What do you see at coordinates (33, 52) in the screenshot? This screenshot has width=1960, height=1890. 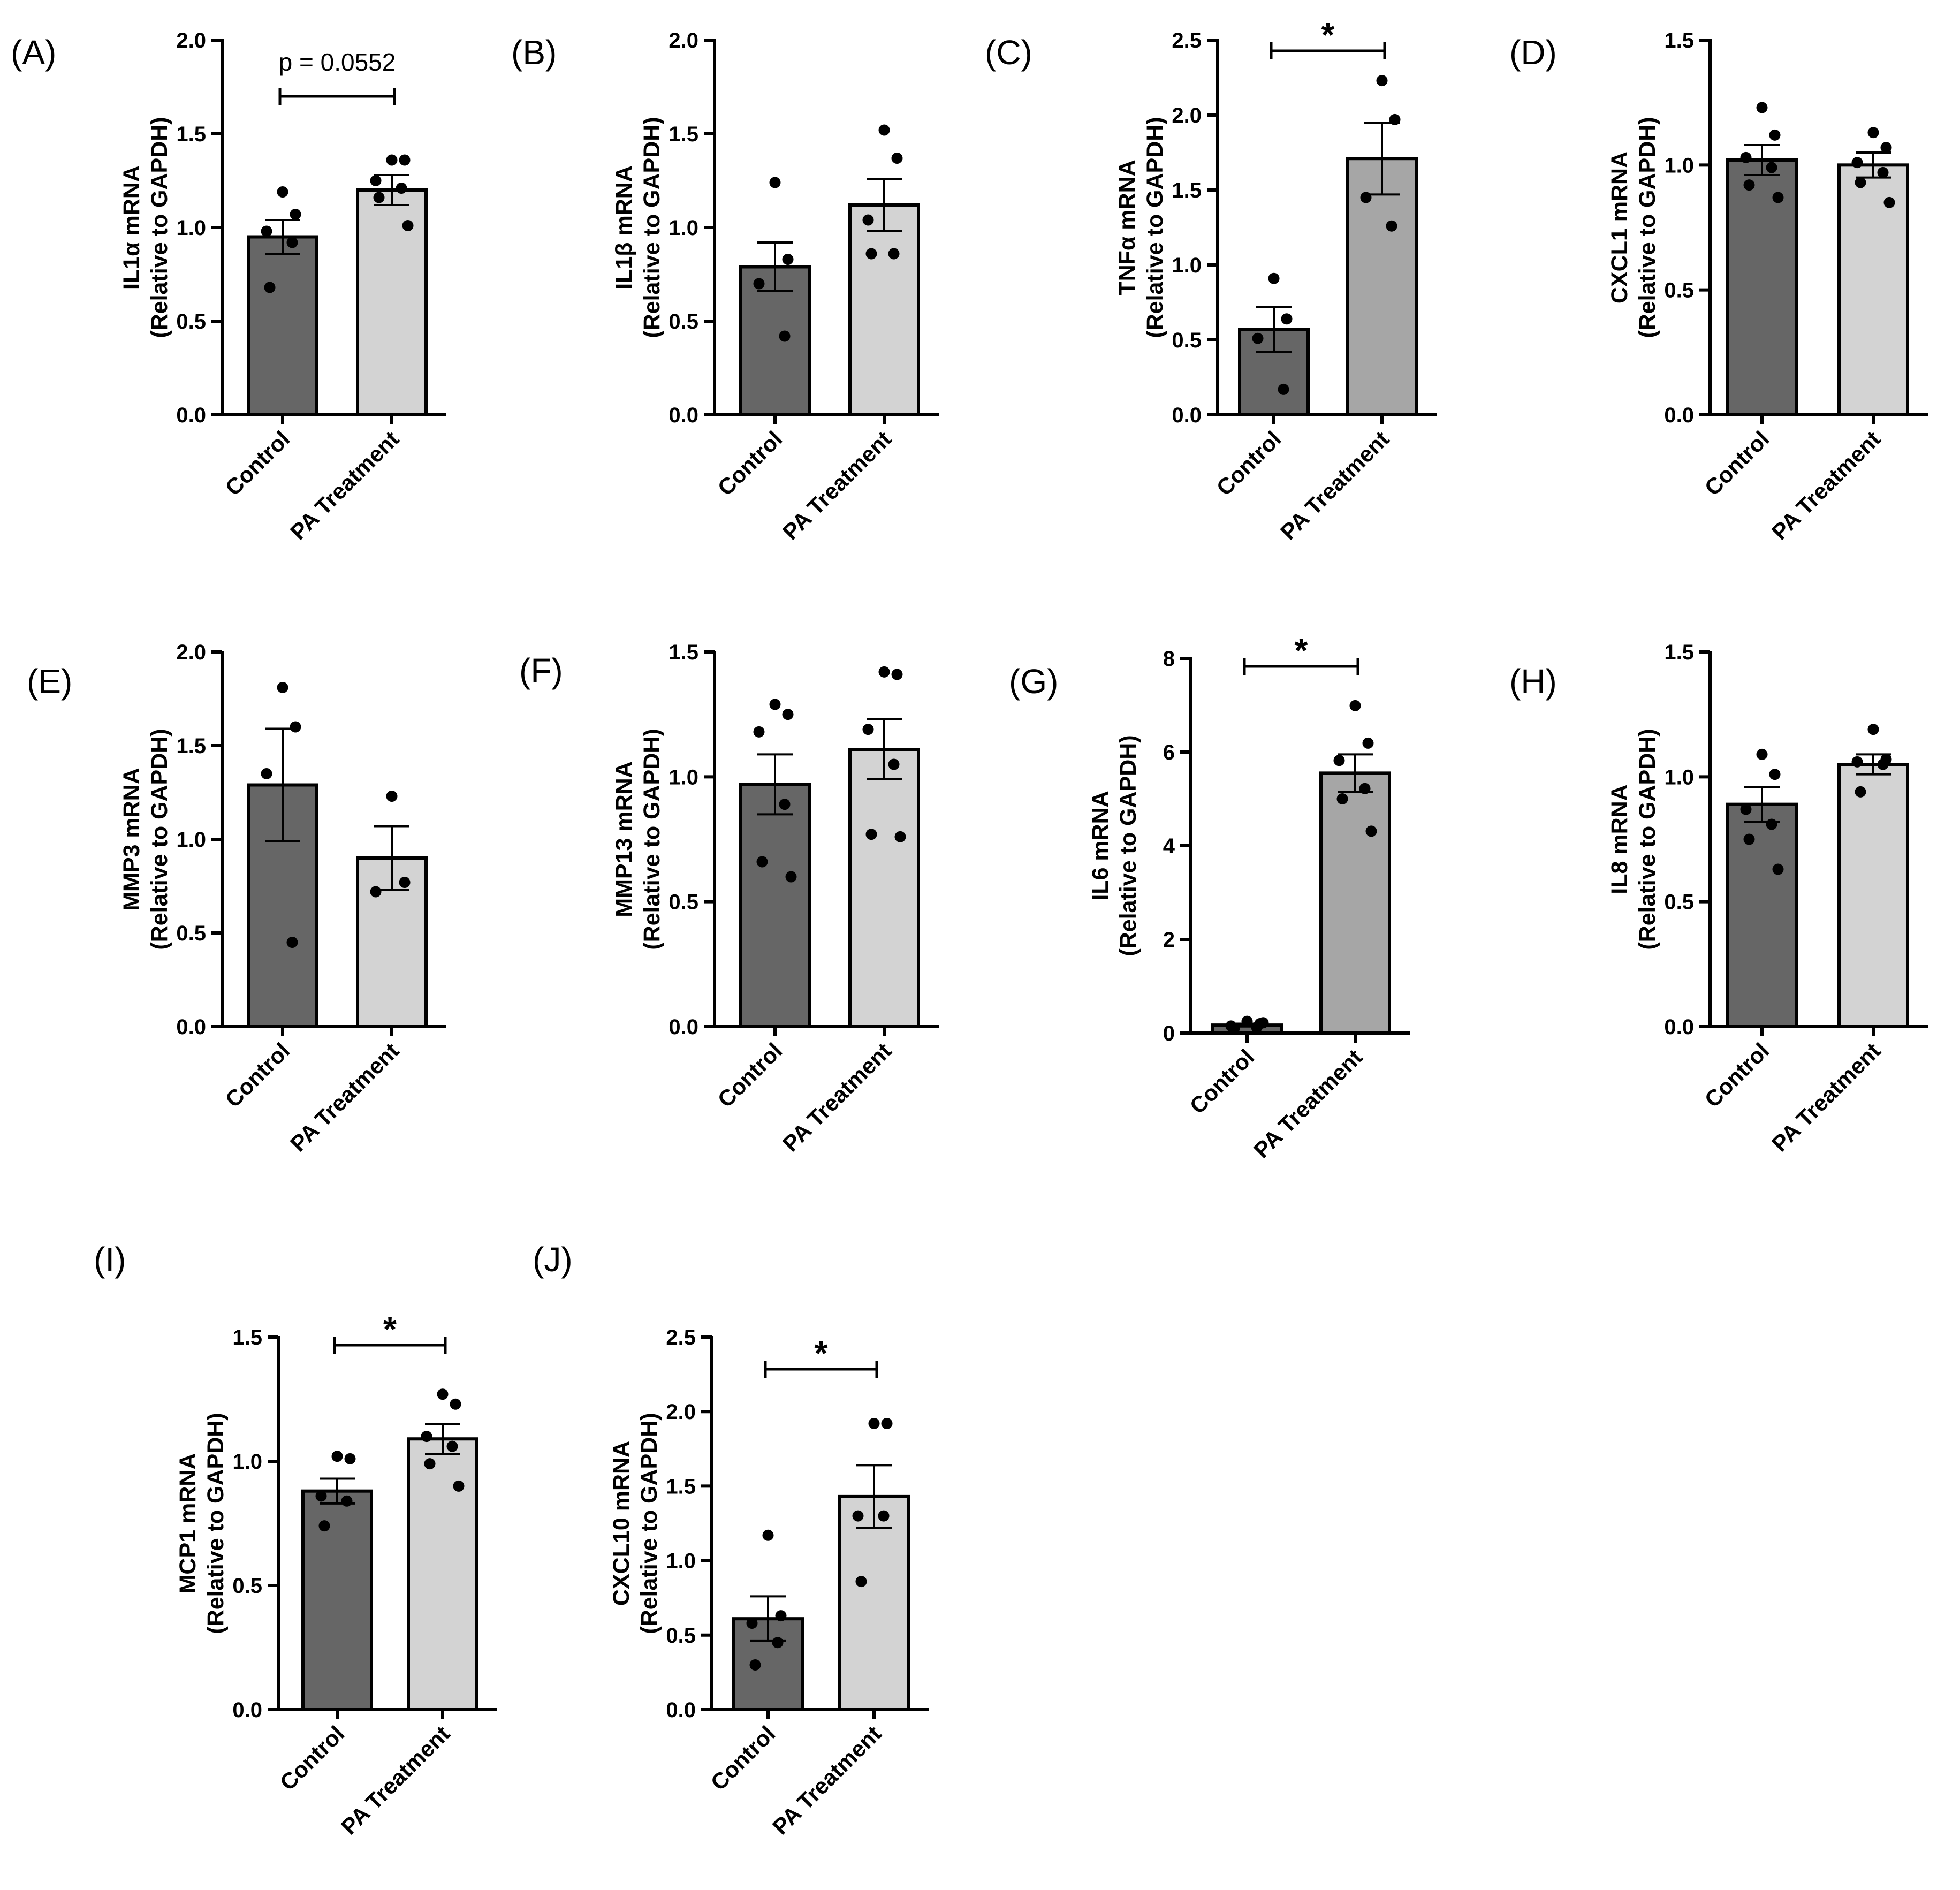 I see `panel-label: (A)` at bounding box center [33, 52].